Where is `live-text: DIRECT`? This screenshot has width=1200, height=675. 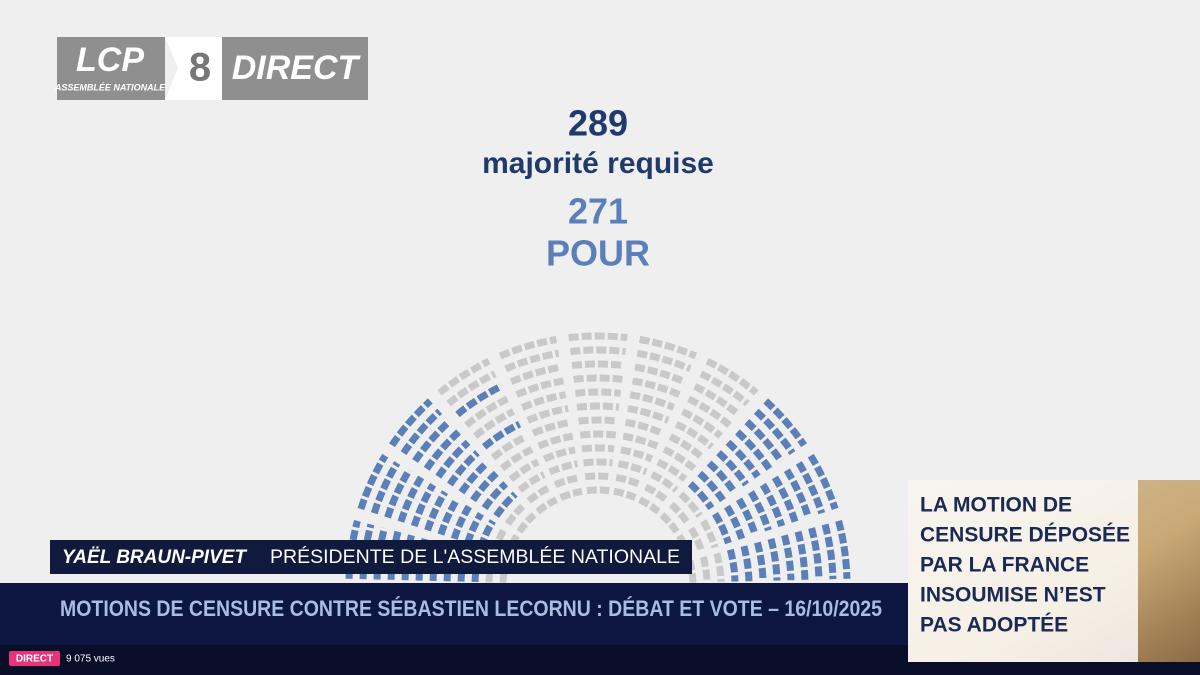
live-text: DIRECT is located at coordinates (34, 659).